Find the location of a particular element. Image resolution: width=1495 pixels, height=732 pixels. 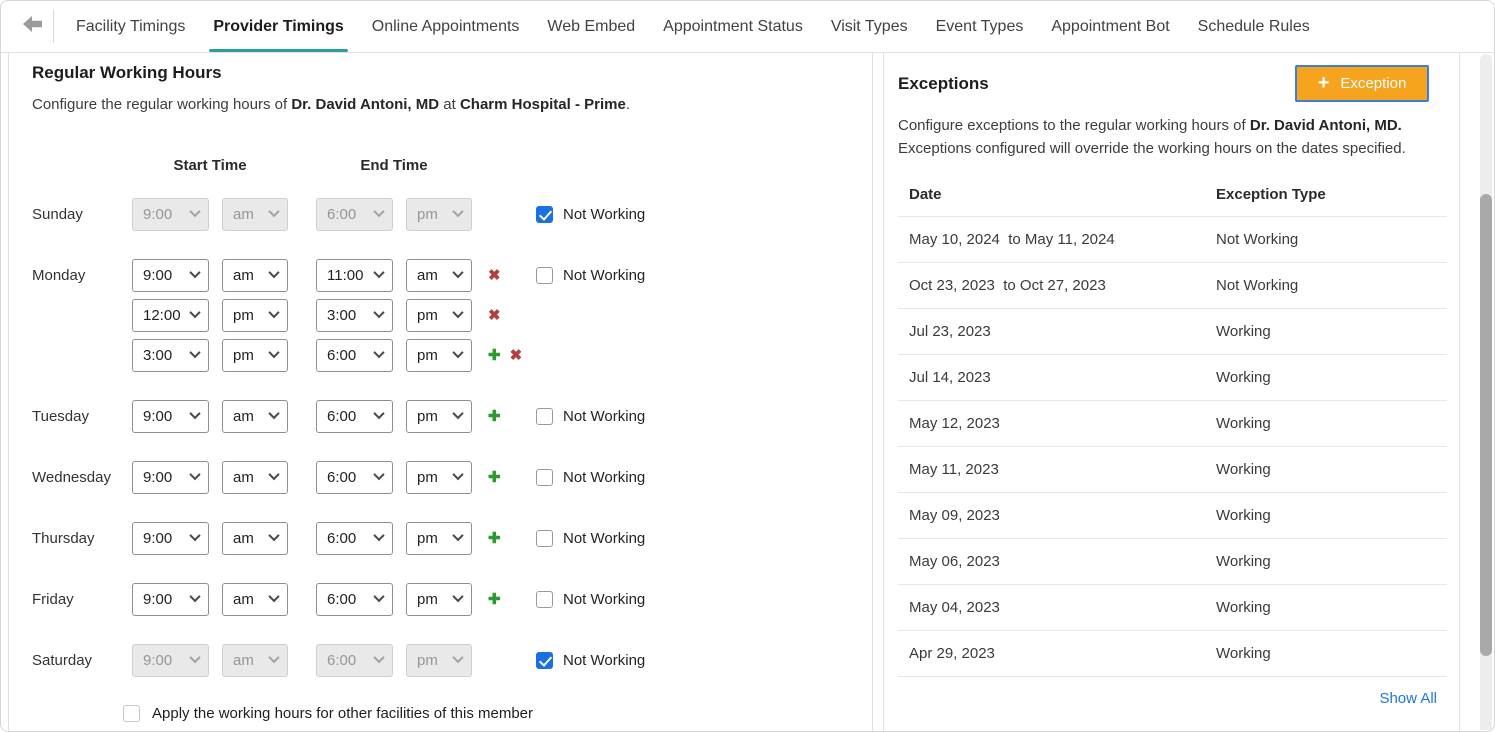

exception-row: May 12, 2023 Working is located at coordinates (1172, 424).